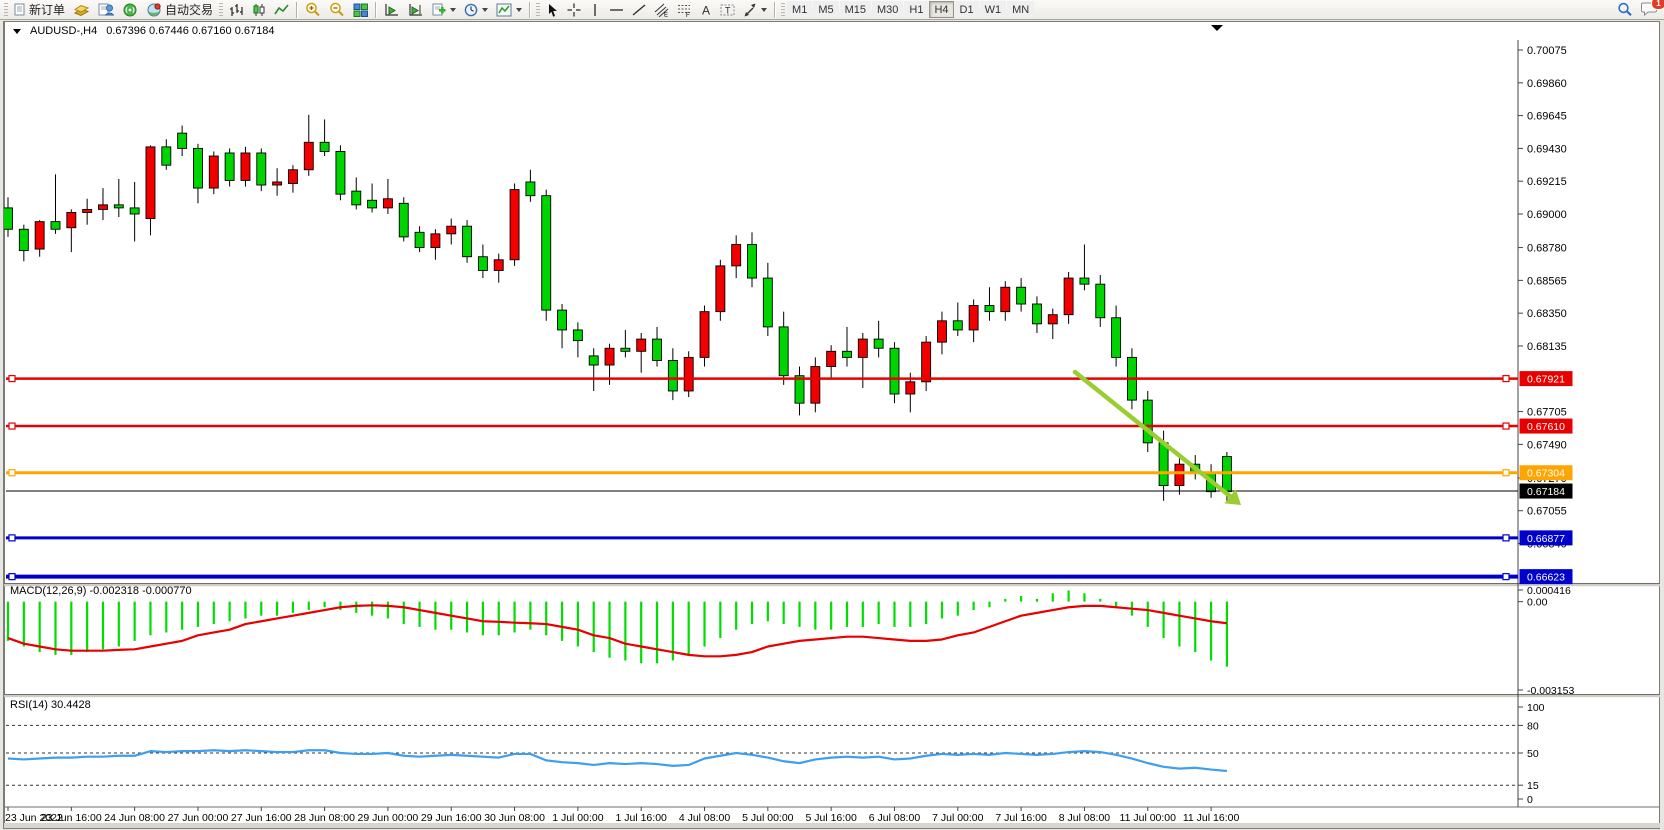 The height and width of the screenshot is (830, 1664). I want to click on line-chart-icon, so click(281, 8).